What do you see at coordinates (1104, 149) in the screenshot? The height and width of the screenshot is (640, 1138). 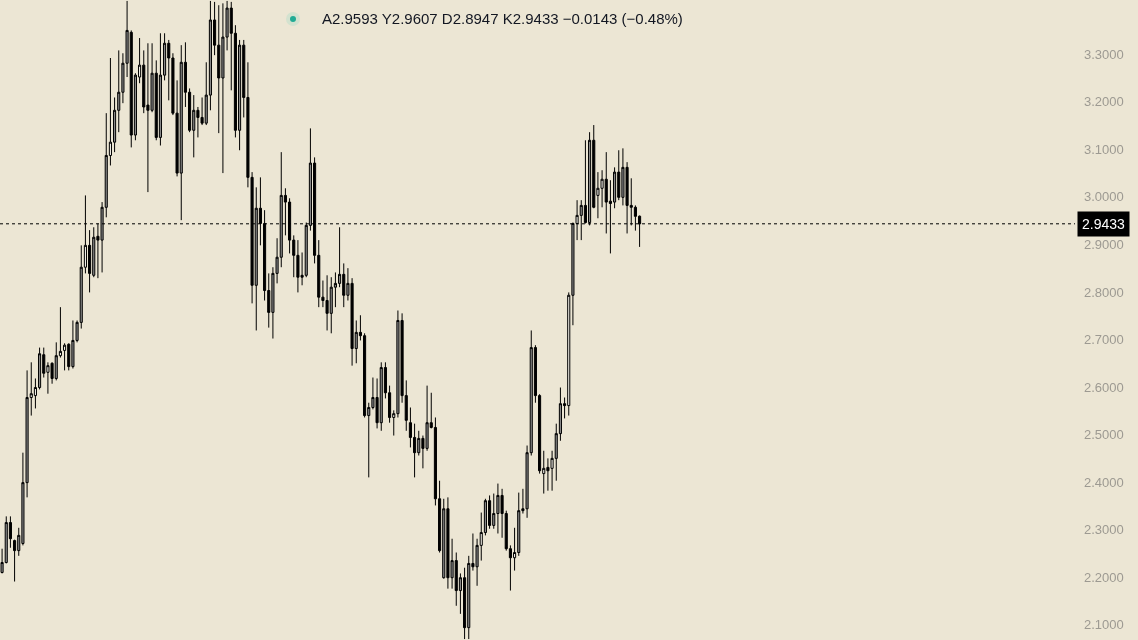 I see `y-tick-label: 3.1000` at bounding box center [1104, 149].